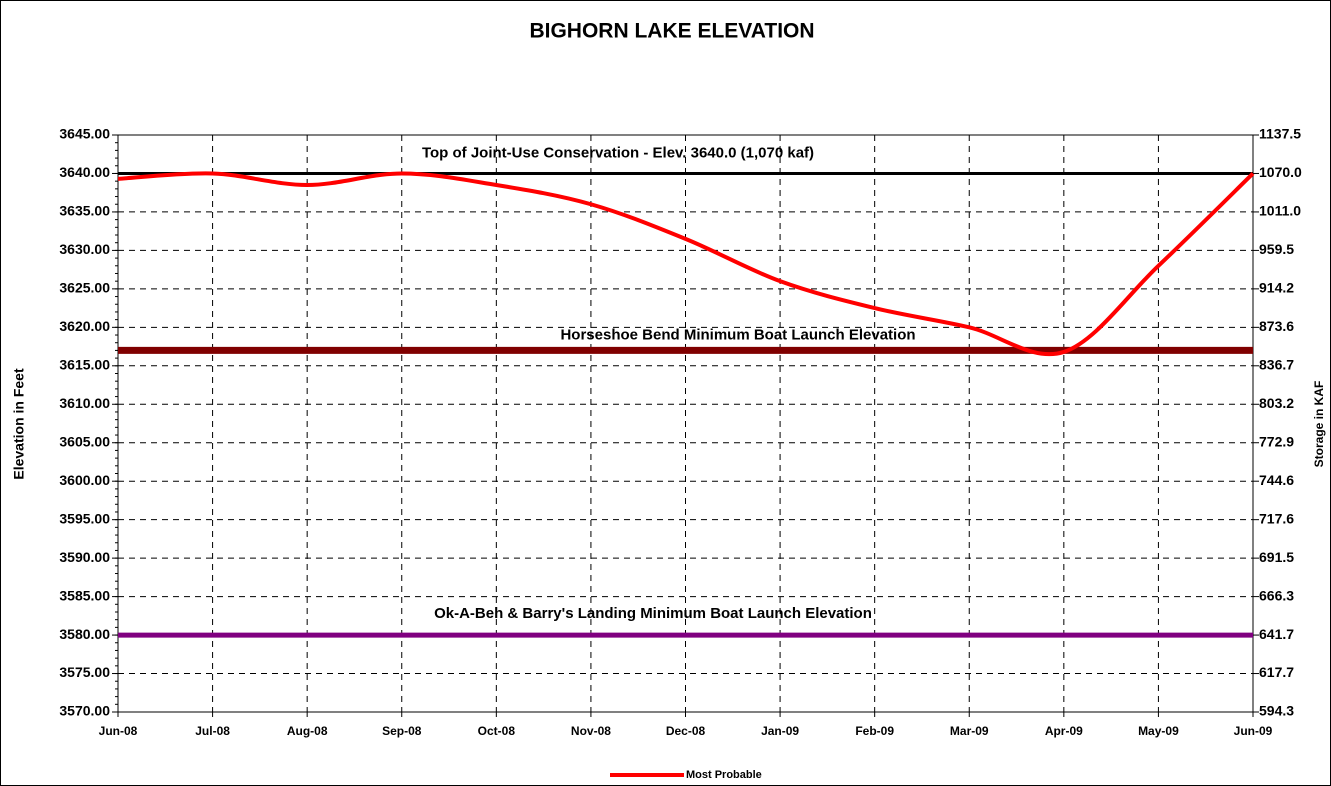 This screenshot has height=786, width=1331. What do you see at coordinates (1276, 365) in the screenshot?
I see `y2-tick-label: 836.7` at bounding box center [1276, 365].